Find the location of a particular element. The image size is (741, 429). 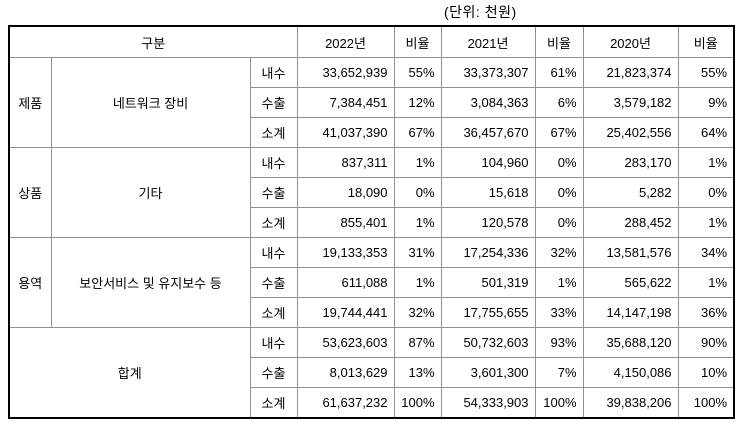

header-ratio-2020: 비율 is located at coordinates (706, 41).